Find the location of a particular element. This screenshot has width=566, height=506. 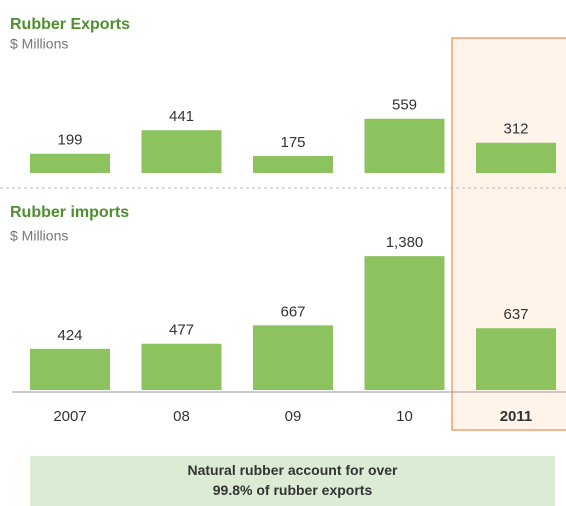

data-label: 199 is located at coordinates (69, 140).